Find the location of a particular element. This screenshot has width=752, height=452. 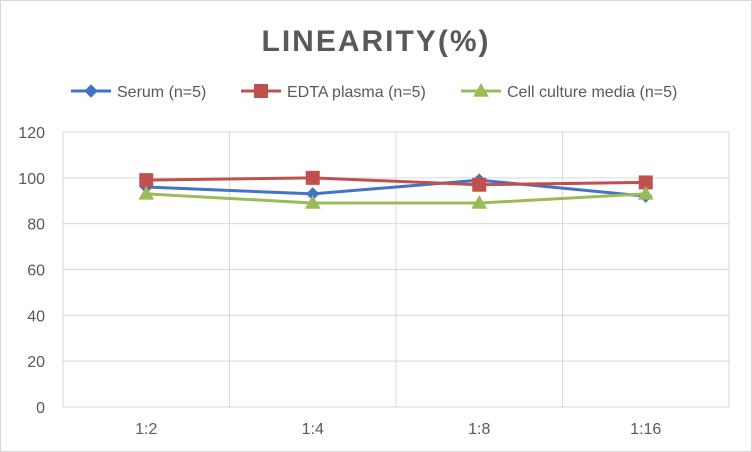

y-tick-label: 100 is located at coordinates (31, 179).